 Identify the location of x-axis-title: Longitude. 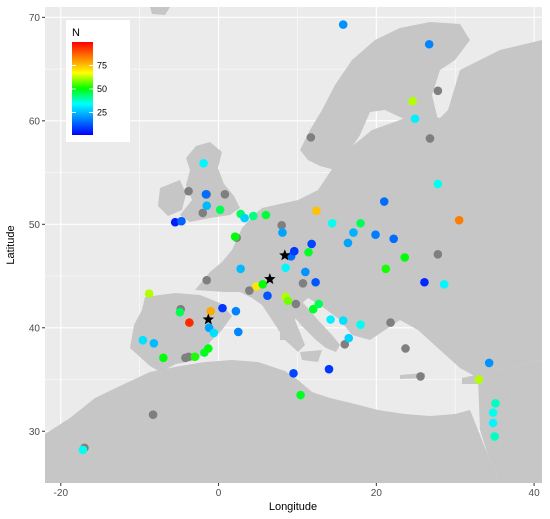
(293, 507).